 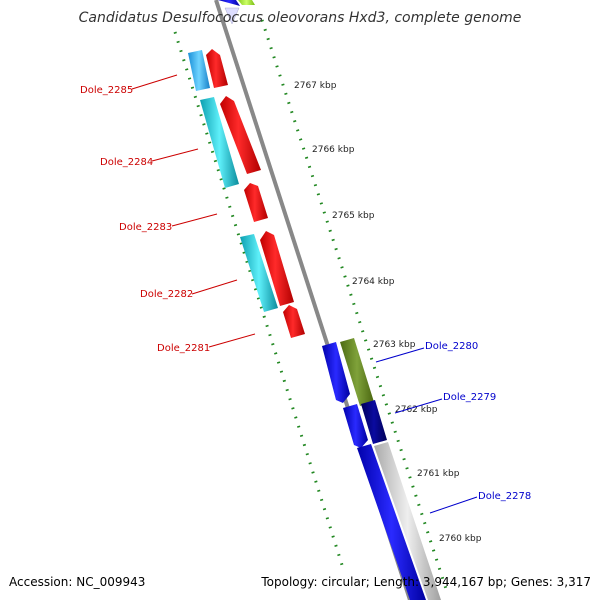 What do you see at coordinates (77, 582) in the screenshot?
I see `accession-text: Accession: NC_009943` at bounding box center [77, 582].